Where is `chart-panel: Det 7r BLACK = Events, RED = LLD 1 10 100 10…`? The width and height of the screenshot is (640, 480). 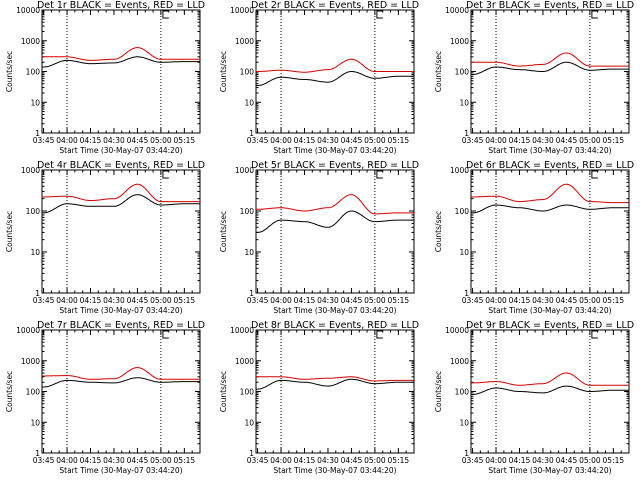
chart-panel: Det 7r BLACK = Events, RED = LLD 1 10 100 10… is located at coordinates (105, 397).